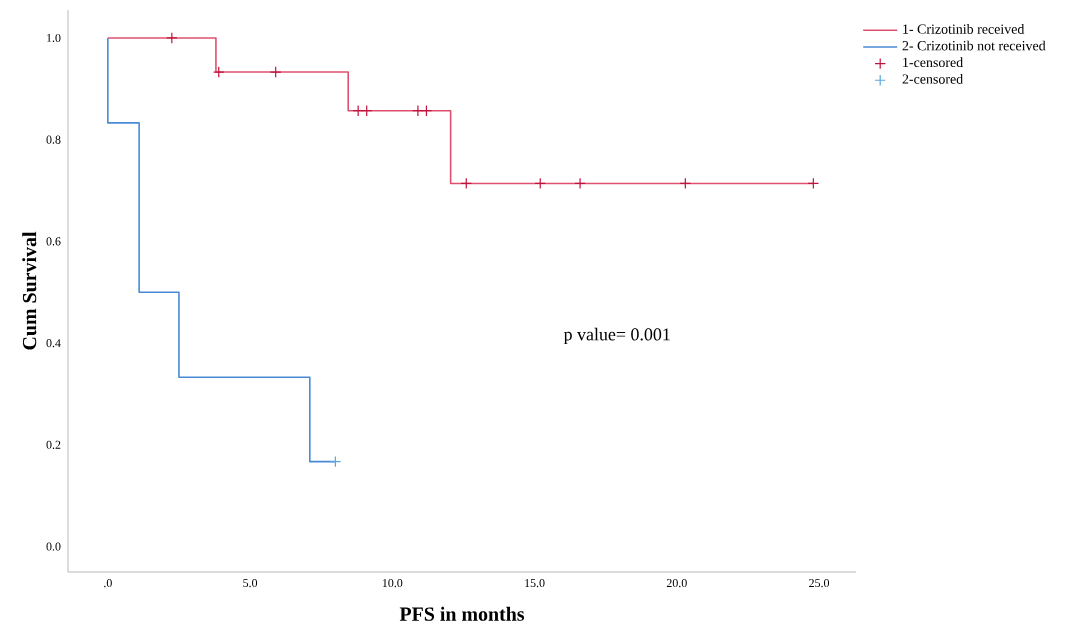 The width and height of the screenshot is (1090, 640). I want to click on y-axis-title: Cum Survival, so click(29, 290).